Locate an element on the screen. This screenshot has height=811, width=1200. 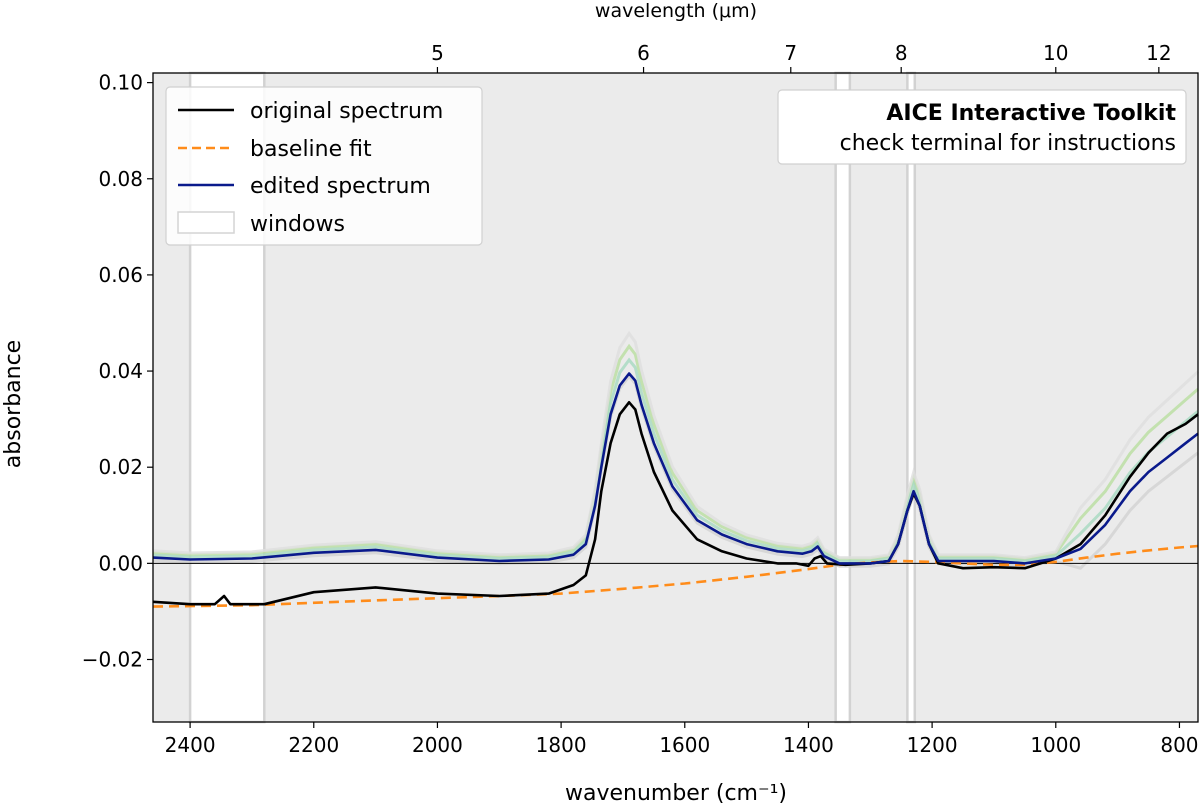
legend-swatch-windows is located at coordinates (206, 222).